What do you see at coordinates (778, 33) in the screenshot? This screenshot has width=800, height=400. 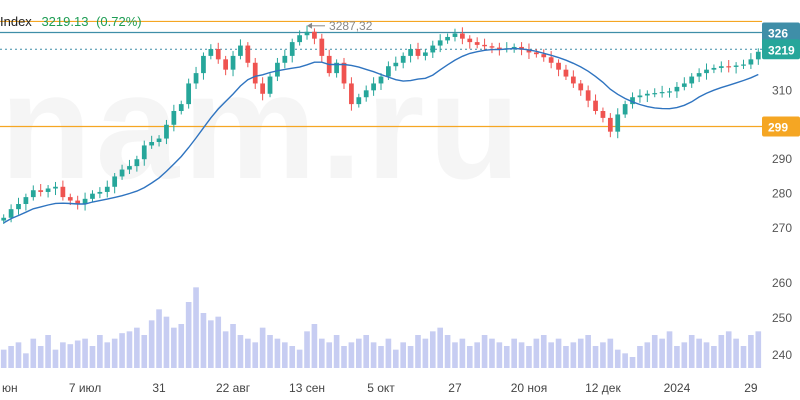 I see `price-tag-label: 326` at bounding box center [778, 33].